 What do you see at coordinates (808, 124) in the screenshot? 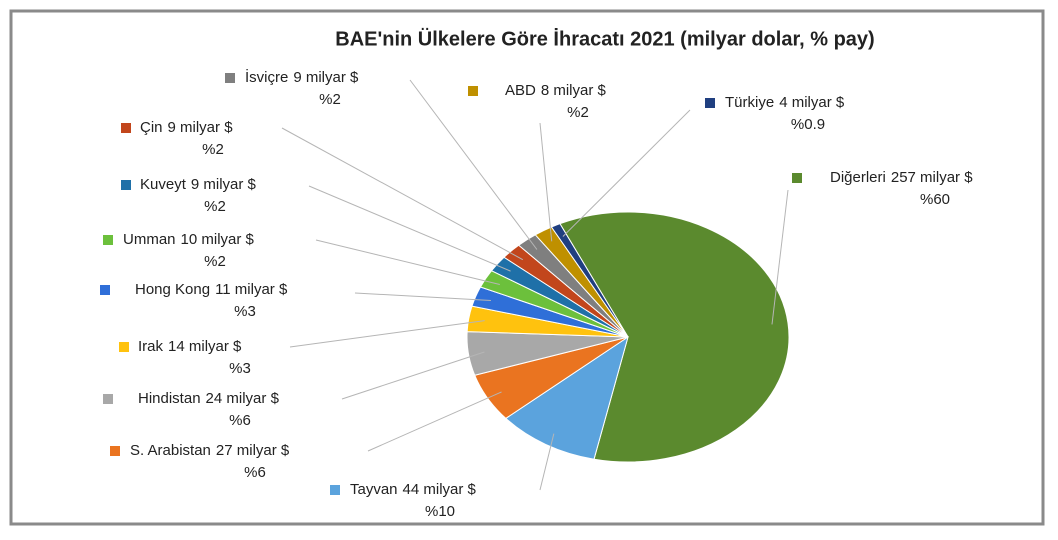
I see `share-label: %0.9` at bounding box center [808, 124].